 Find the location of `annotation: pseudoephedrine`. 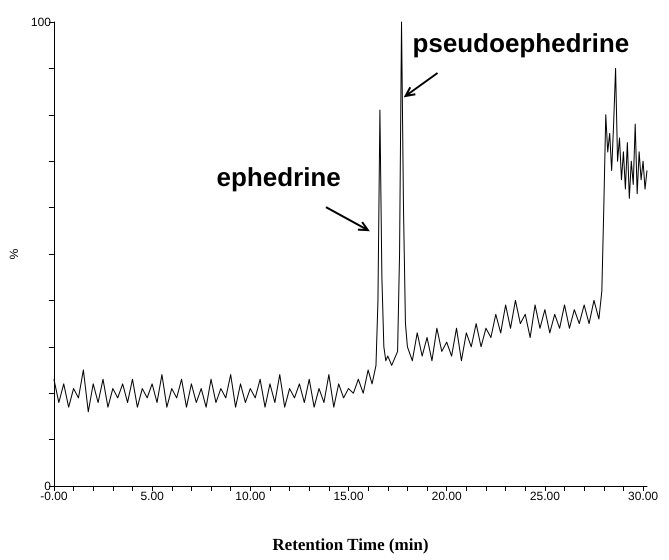

annotation: pseudoephedrine is located at coordinates (521, 43).